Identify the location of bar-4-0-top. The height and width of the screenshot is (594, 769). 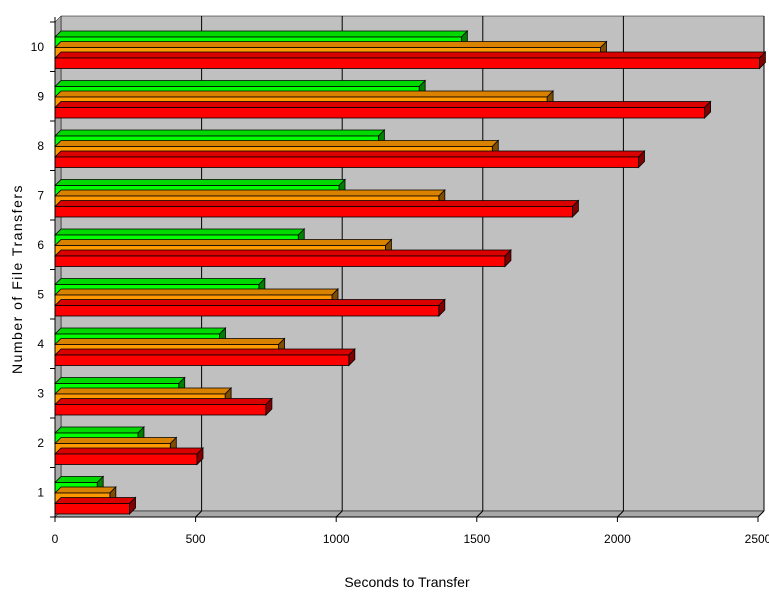
(140, 331).